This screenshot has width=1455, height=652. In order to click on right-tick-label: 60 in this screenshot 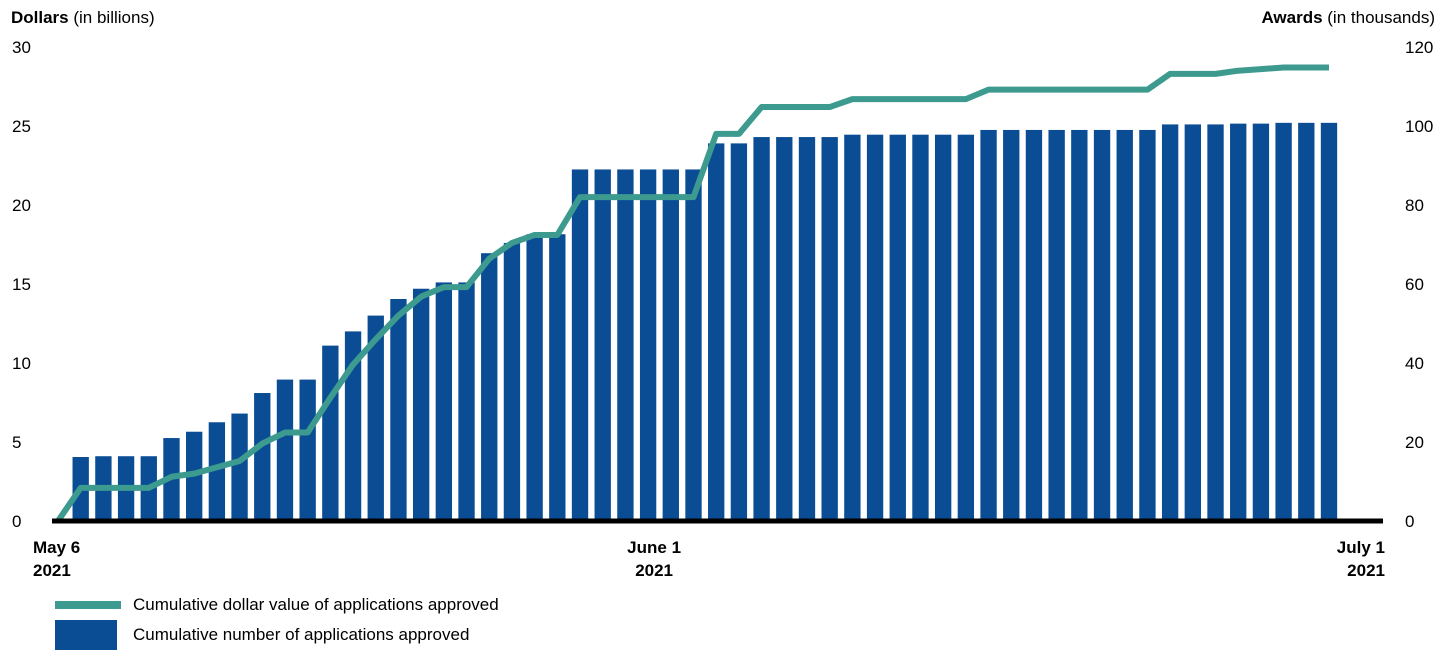, I will do `click(1414, 284)`.